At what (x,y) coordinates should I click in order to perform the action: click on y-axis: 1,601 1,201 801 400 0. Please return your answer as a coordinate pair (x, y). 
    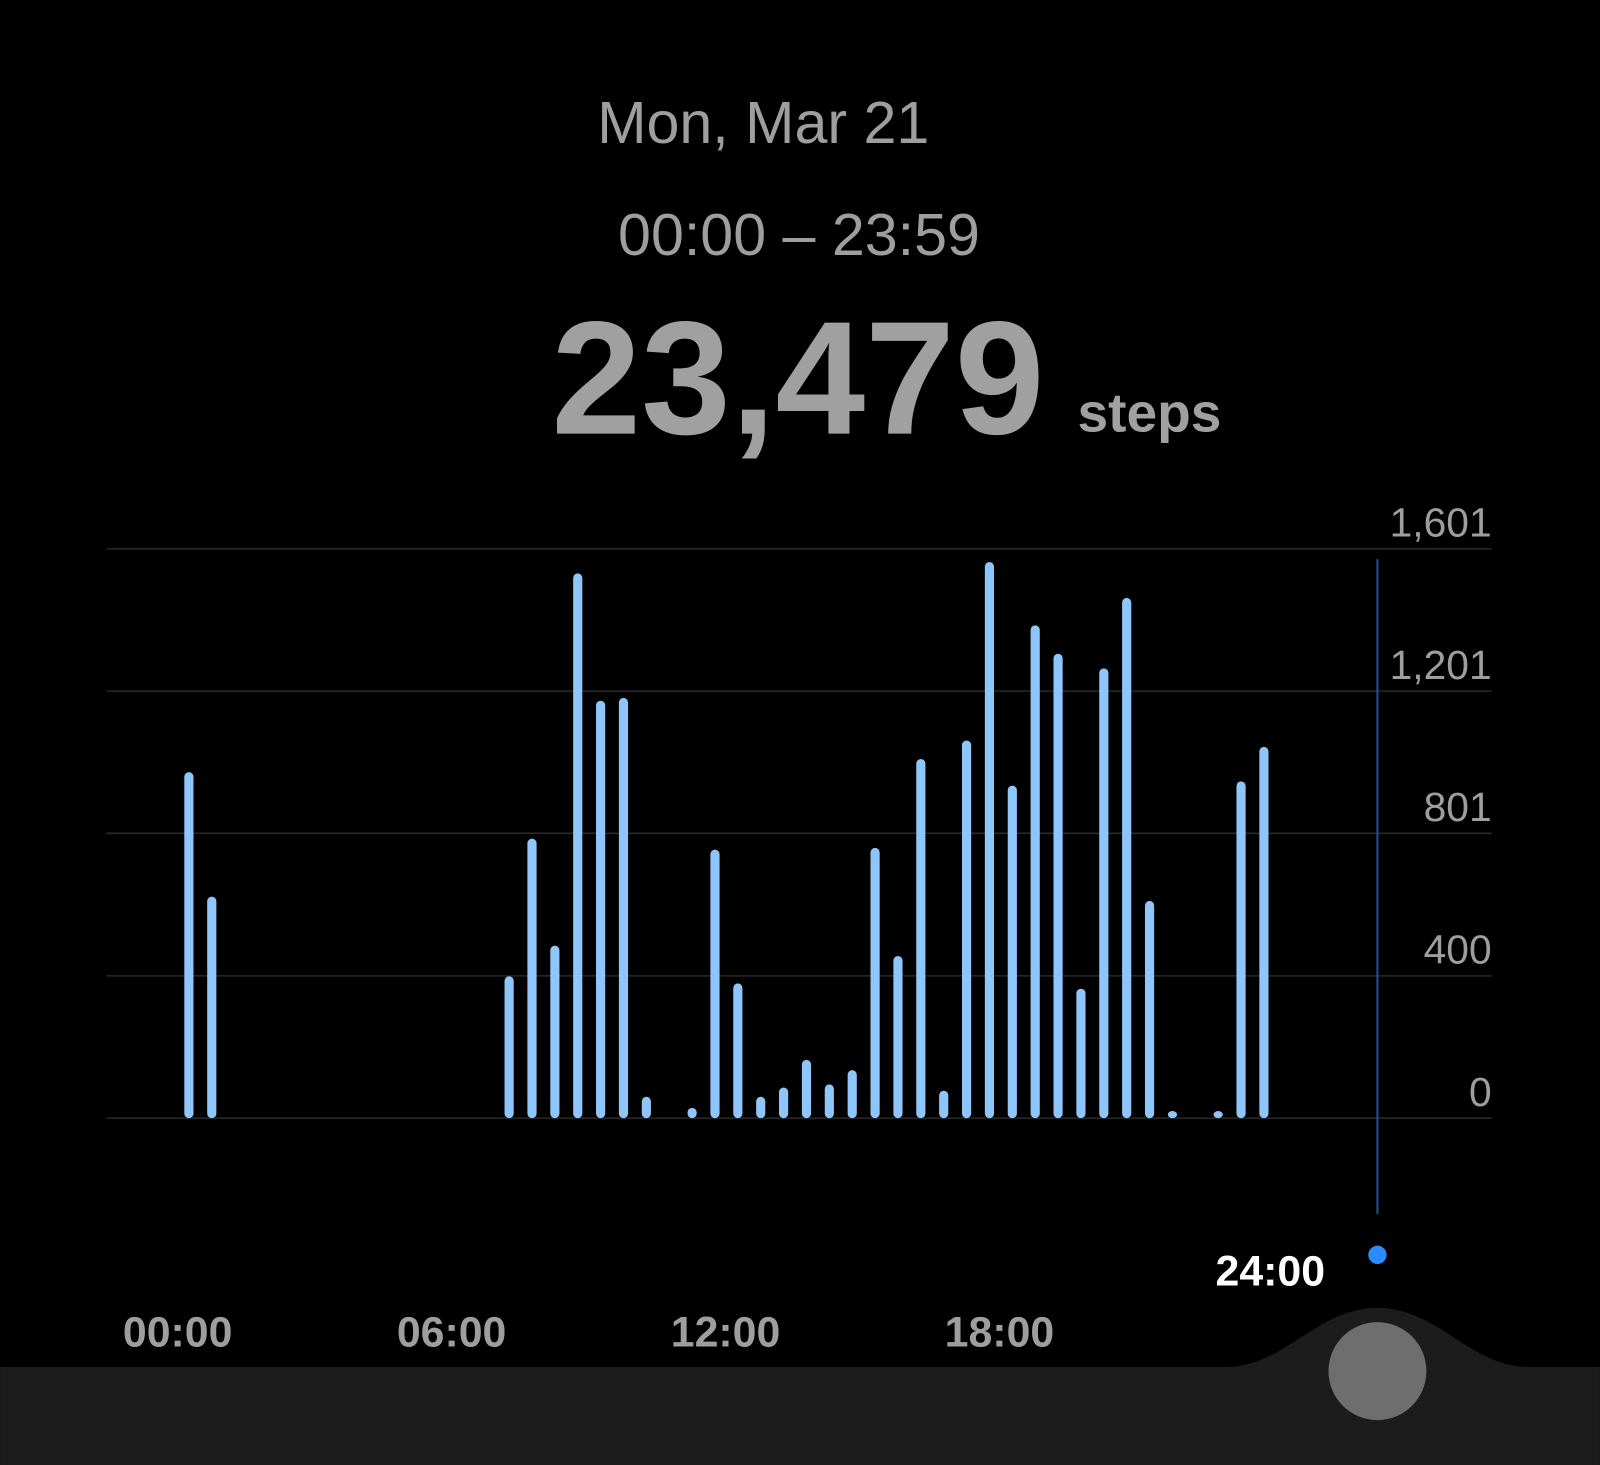
    Looking at the image, I should click on (1441, 807).